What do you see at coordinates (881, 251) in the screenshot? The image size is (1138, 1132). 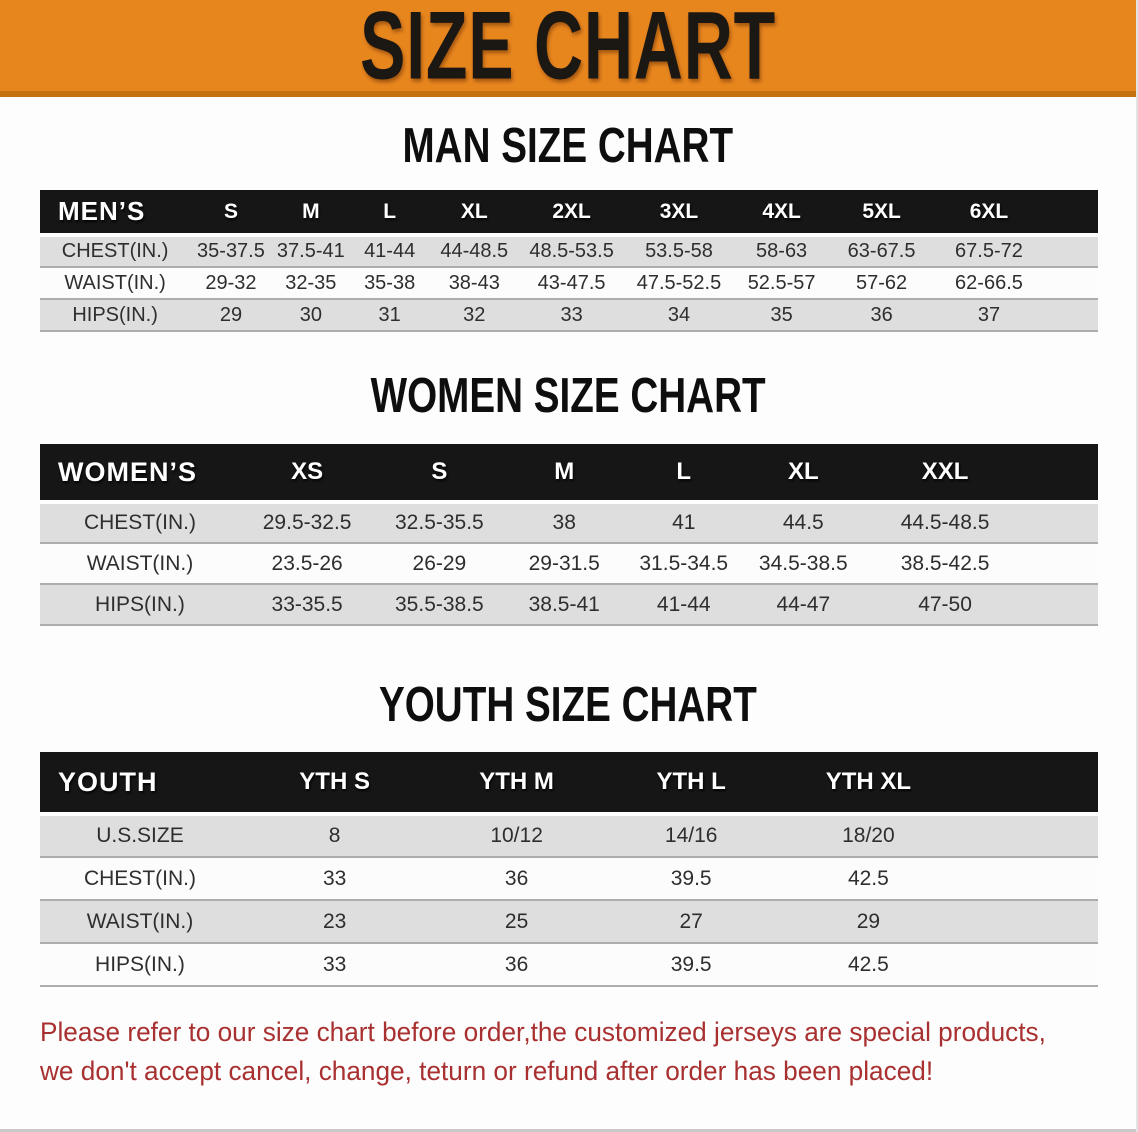 I see `size-value-cell: 63-67.5` at bounding box center [881, 251].